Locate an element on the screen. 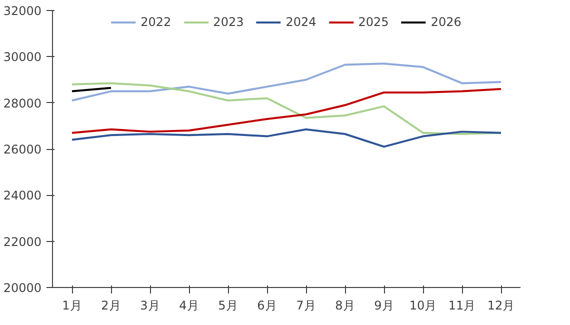  x-tick-label: 8月 is located at coordinates (345, 305).